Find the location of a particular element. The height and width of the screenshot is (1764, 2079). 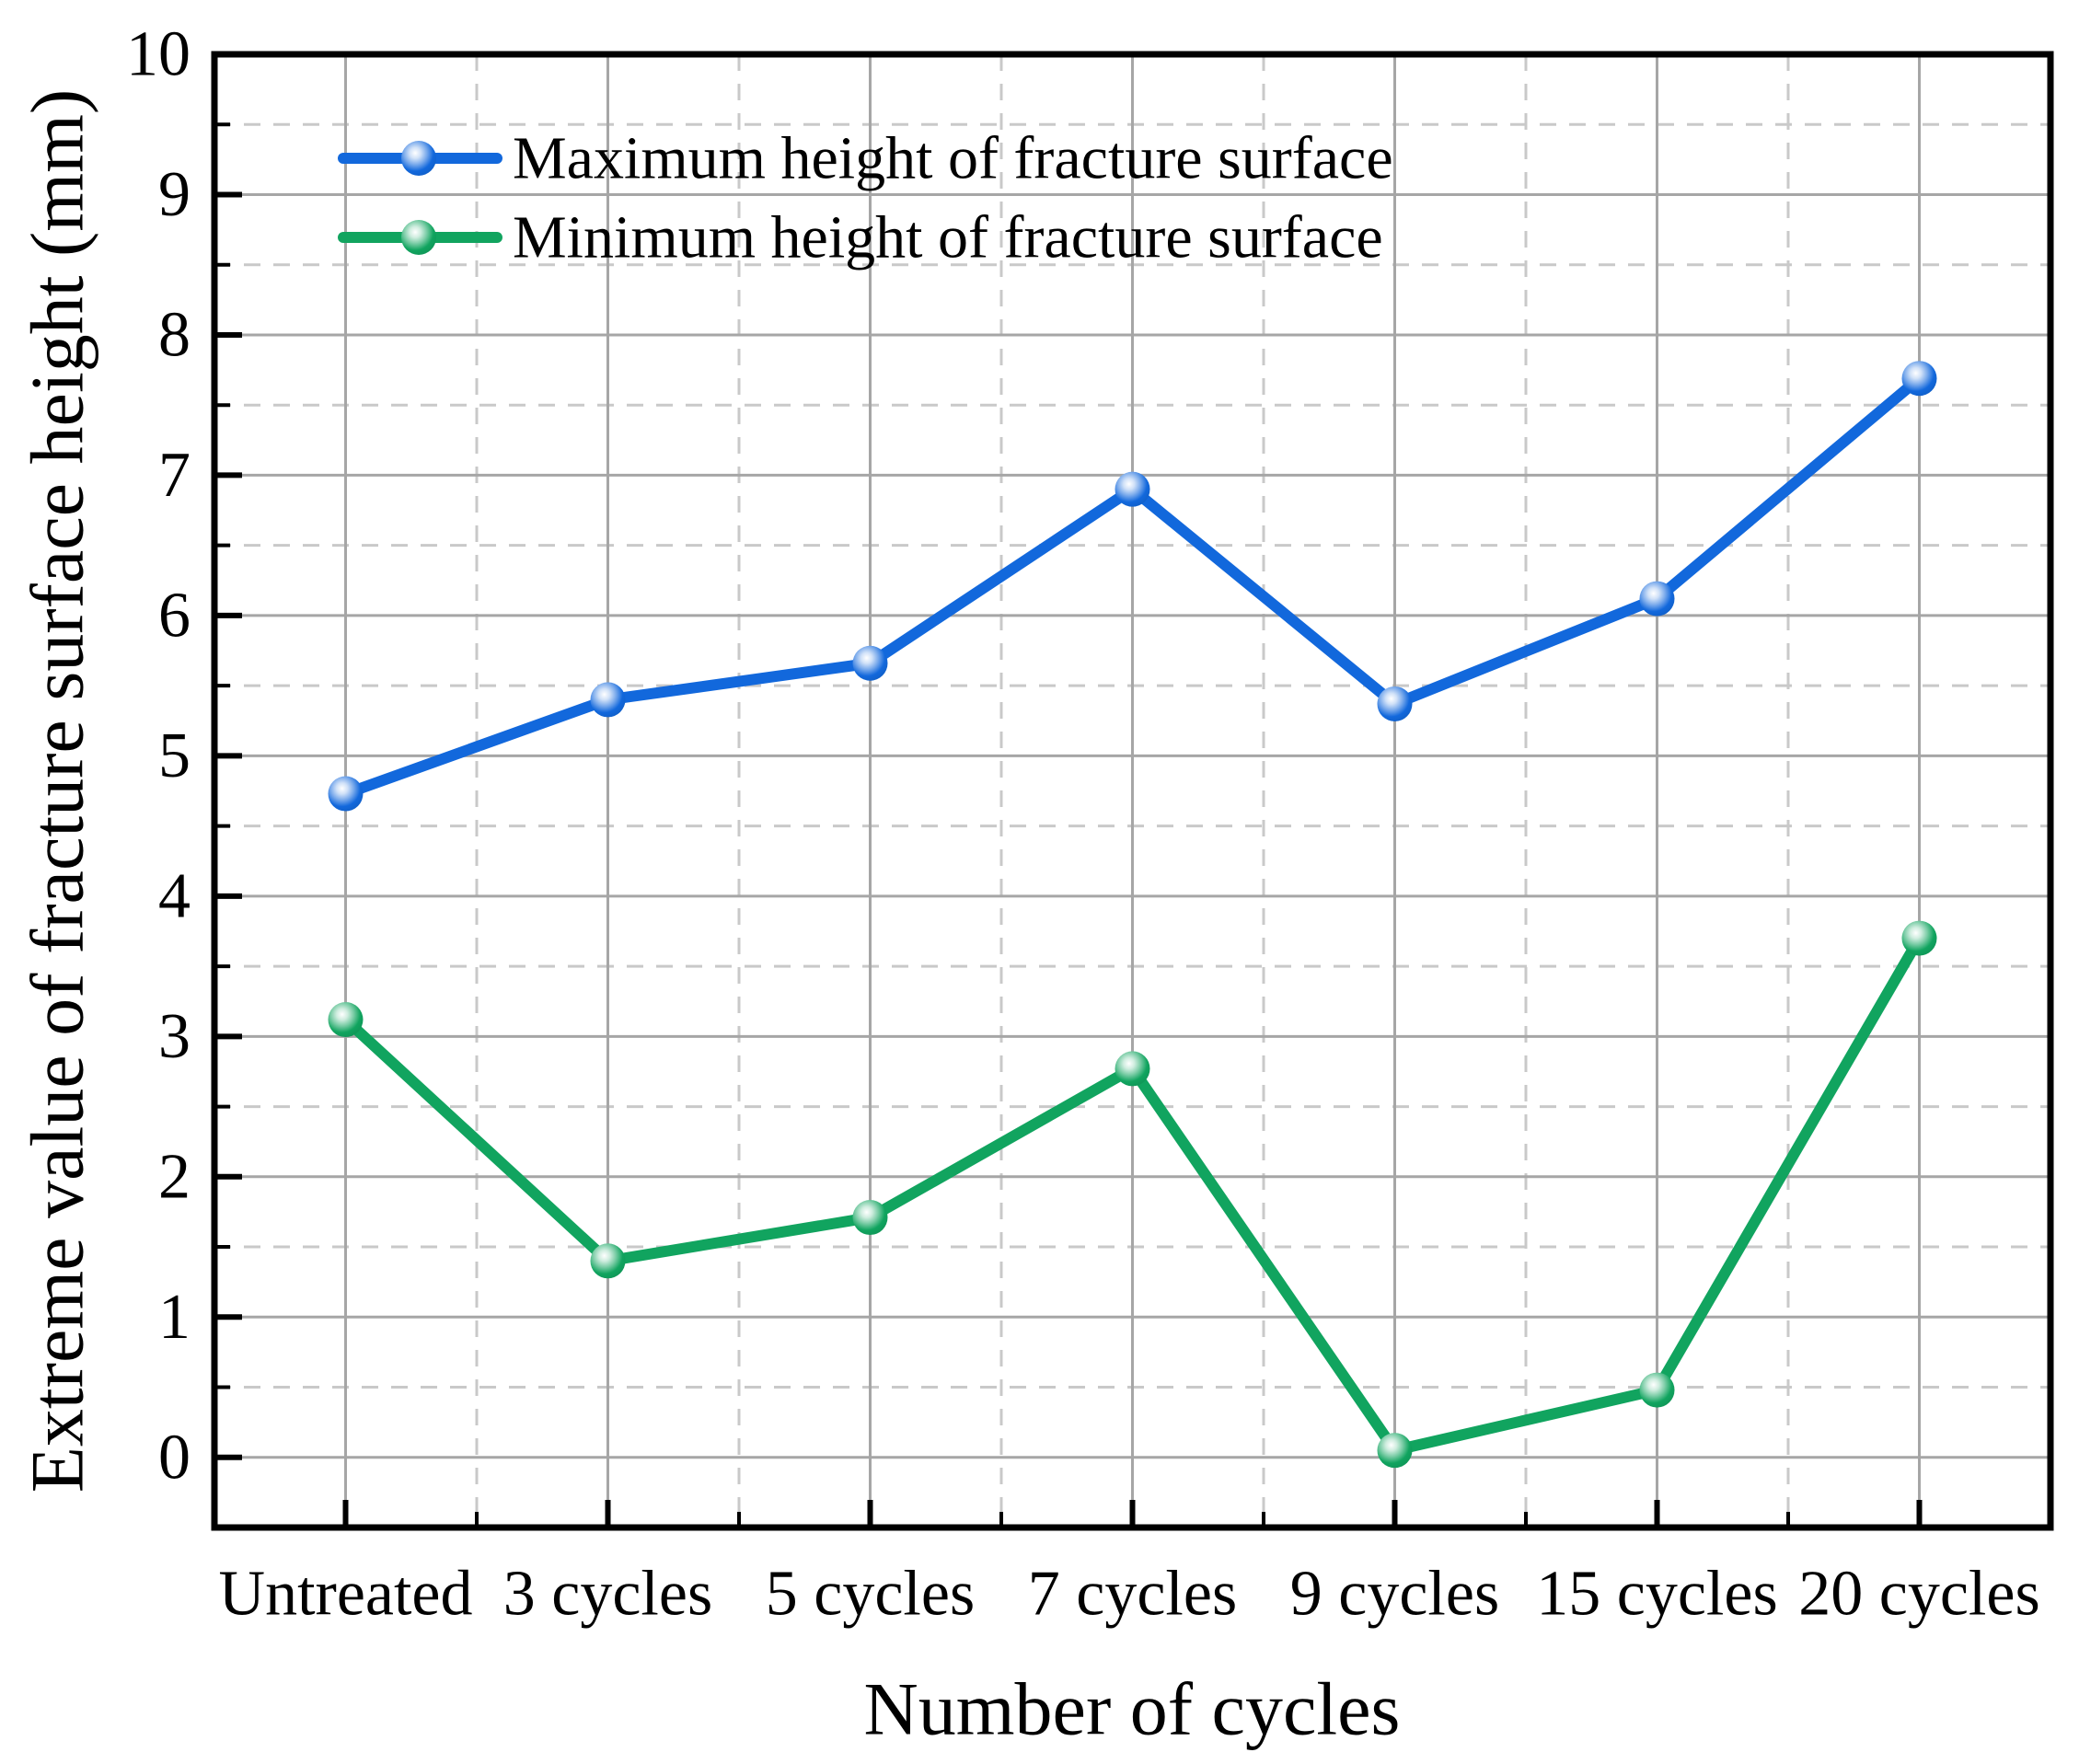

x-tick-label: 20 cycles is located at coordinates (1918, 1594).